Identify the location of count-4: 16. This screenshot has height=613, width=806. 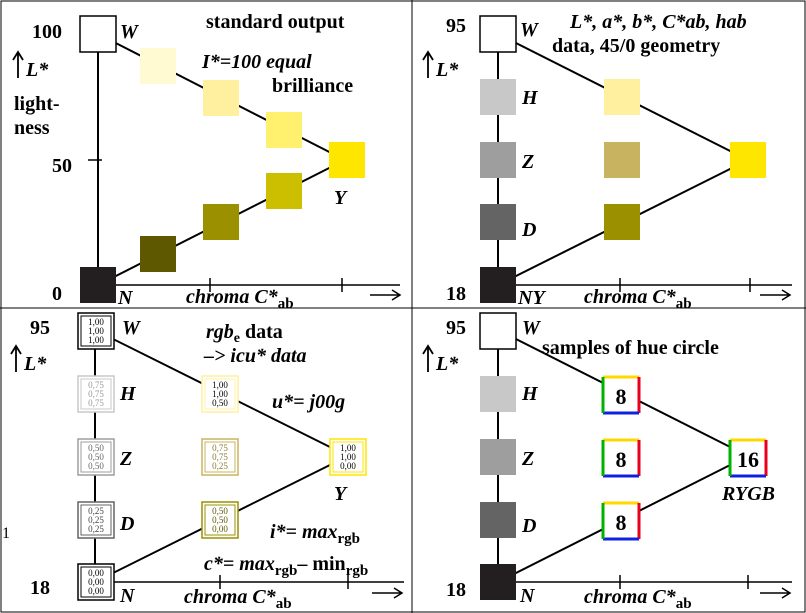
(748, 459).